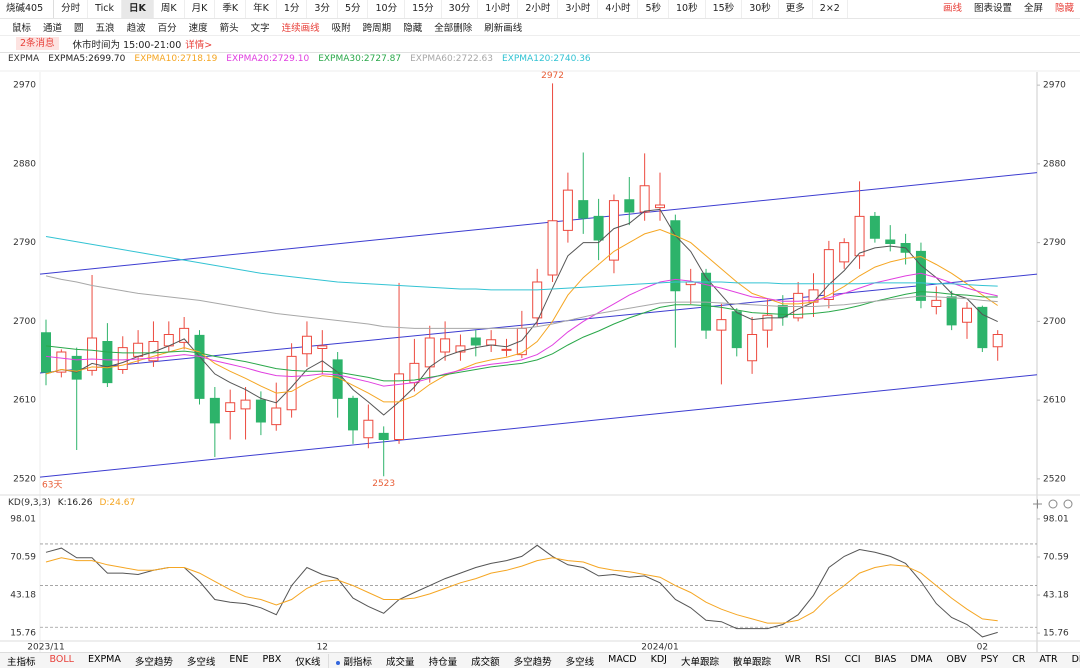 Image resolution: width=1080 pixels, height=668 pixels. I want to click on period-button: 分时, so click(71, 9).